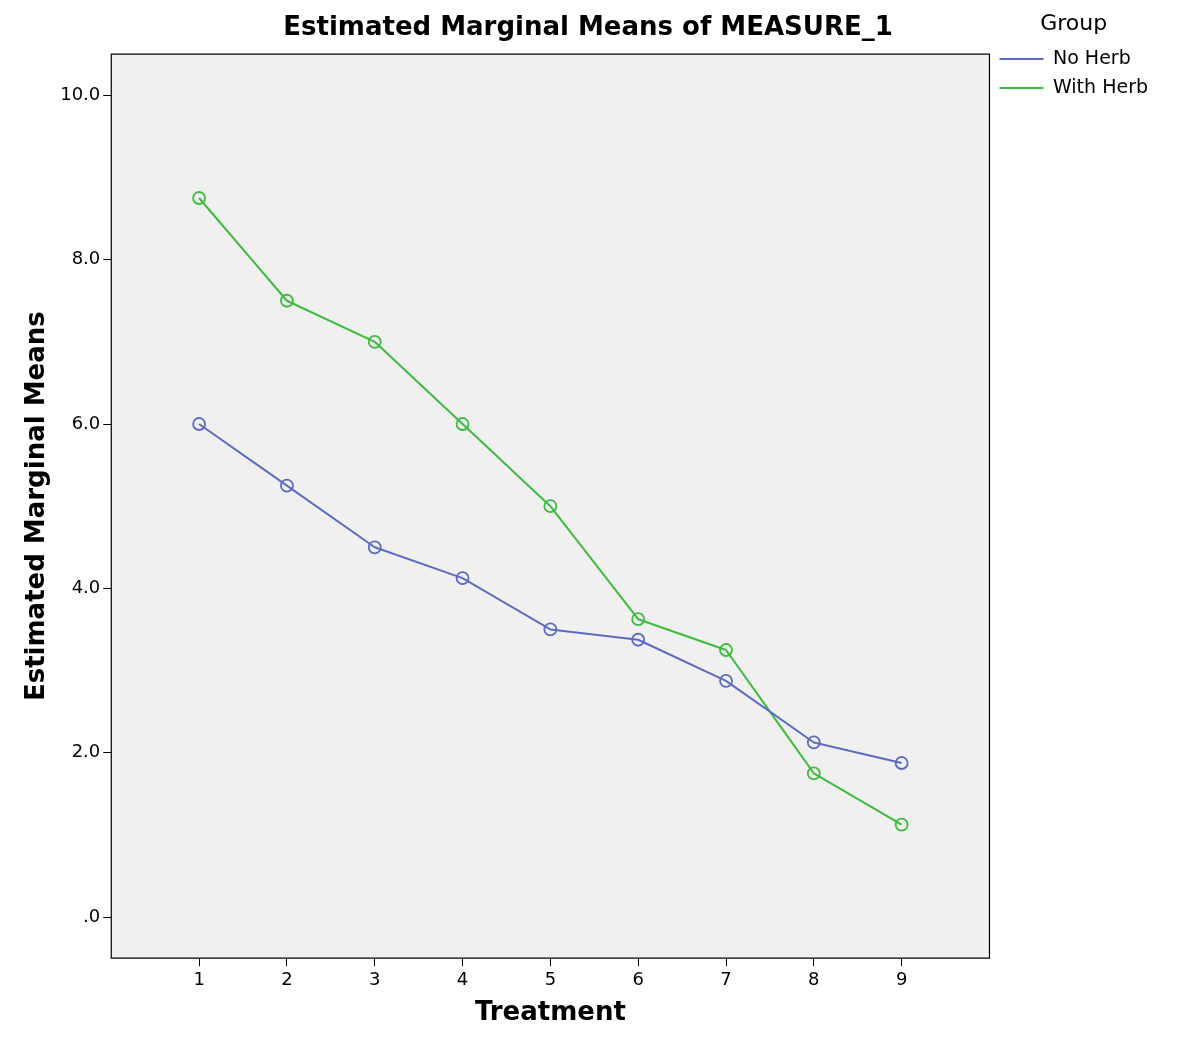  I want to click on x-tick-label: 2, so click(287, 978).